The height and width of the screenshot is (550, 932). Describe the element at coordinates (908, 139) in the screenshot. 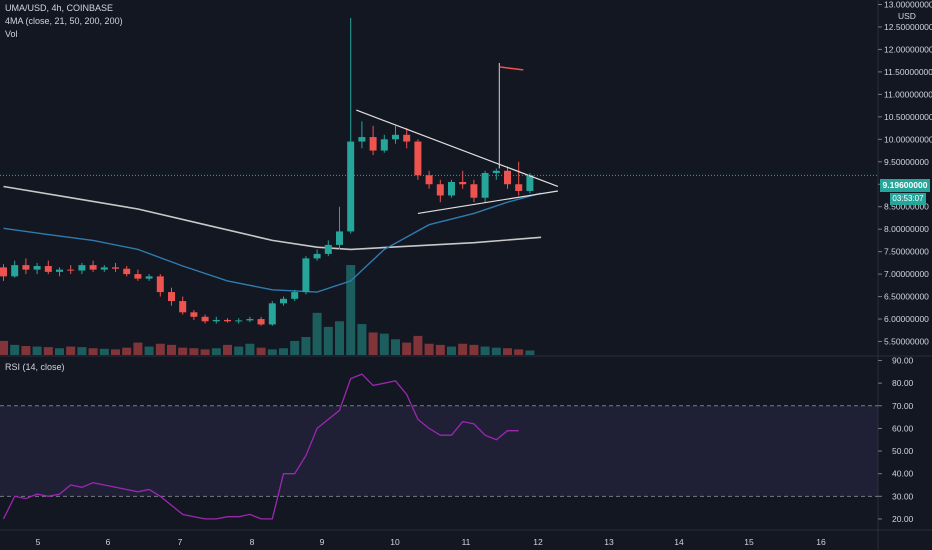

I see `price-tick-label: 10.00000000` at that location.